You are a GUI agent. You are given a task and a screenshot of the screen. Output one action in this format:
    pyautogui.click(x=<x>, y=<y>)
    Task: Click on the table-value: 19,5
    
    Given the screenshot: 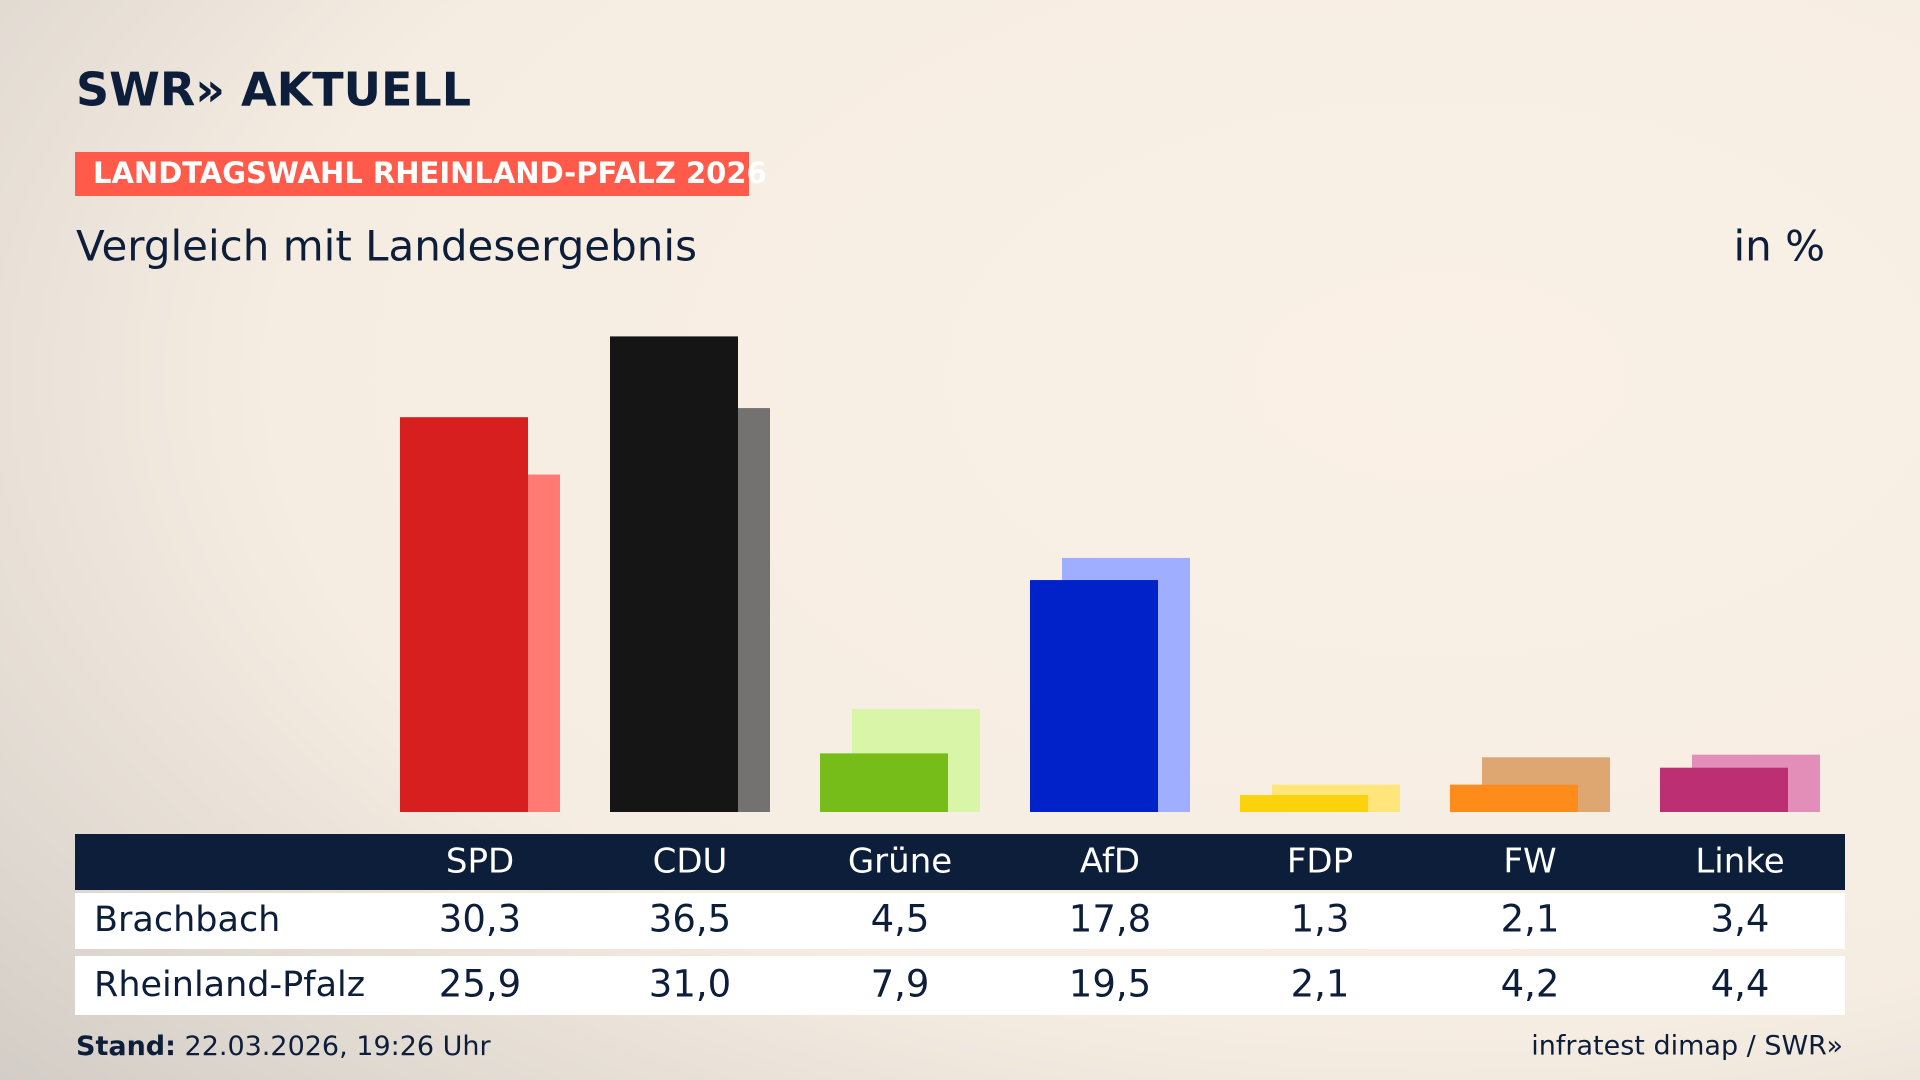 What is the action you would take?
    pyautogui.click(x=1110, y=984)
    